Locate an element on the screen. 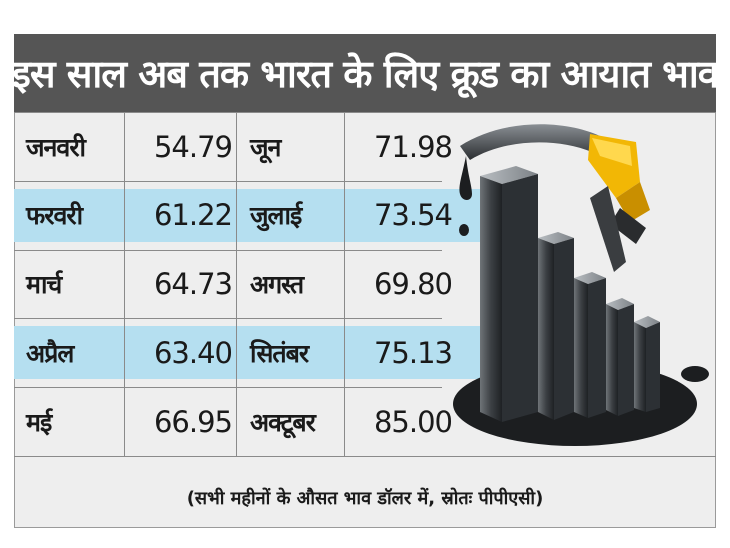 This screenshot has width=730, height=548. oil-drip-icon is located at coordinates (465, 196).